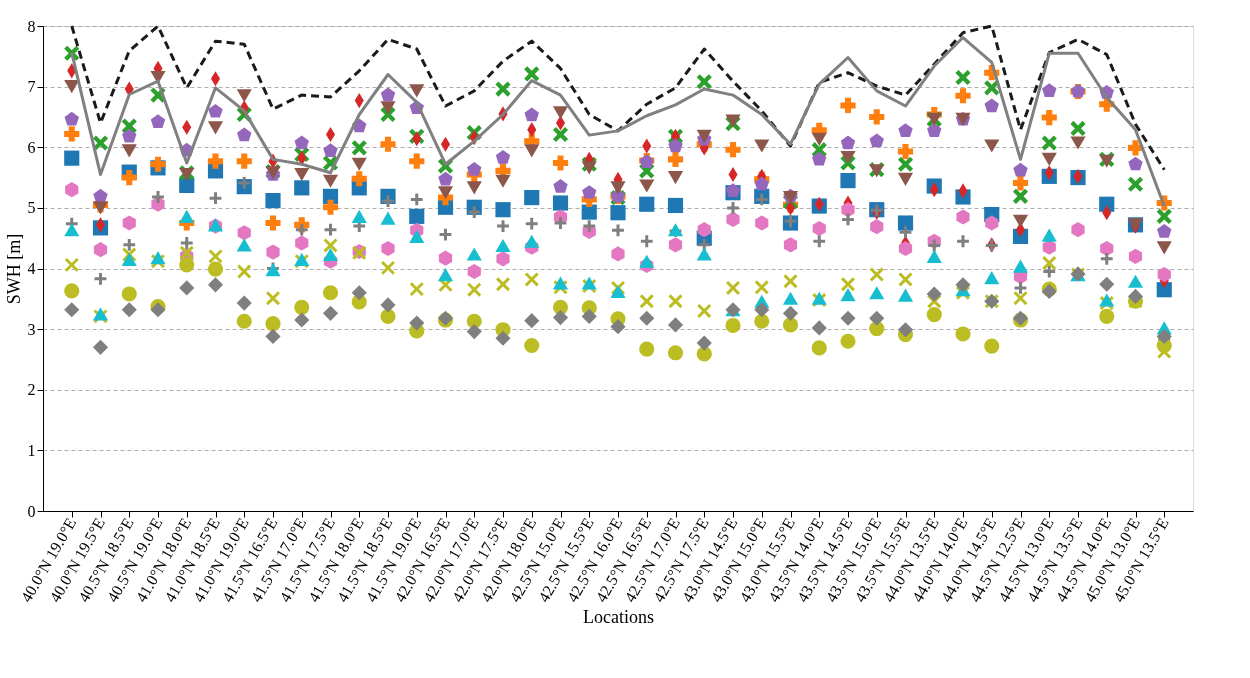 The image size is (1250, 678). I want to click on y-tick-label: 0, so click(31, 511).